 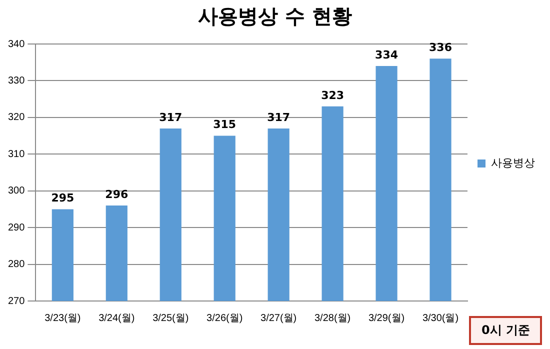 I want to click on x-tick-label: 3/27(월), so click(x=278, y=318).